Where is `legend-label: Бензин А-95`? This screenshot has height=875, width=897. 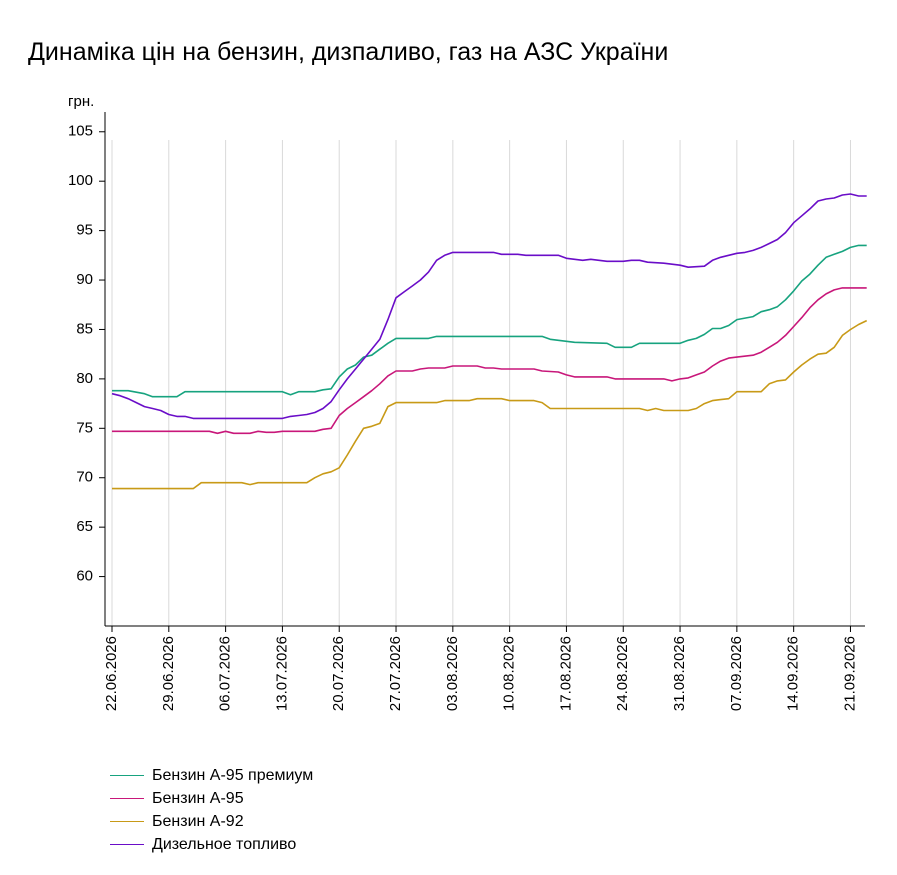
legend-label: Бензин А-95 is located at coordinates (198, 798).